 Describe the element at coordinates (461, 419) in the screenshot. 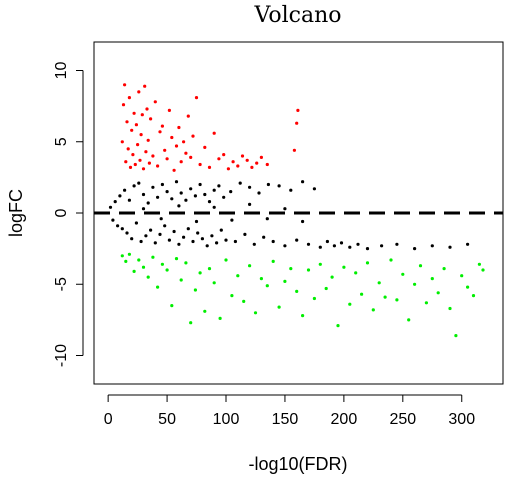

I see `x-tick-label: 300` at that location.